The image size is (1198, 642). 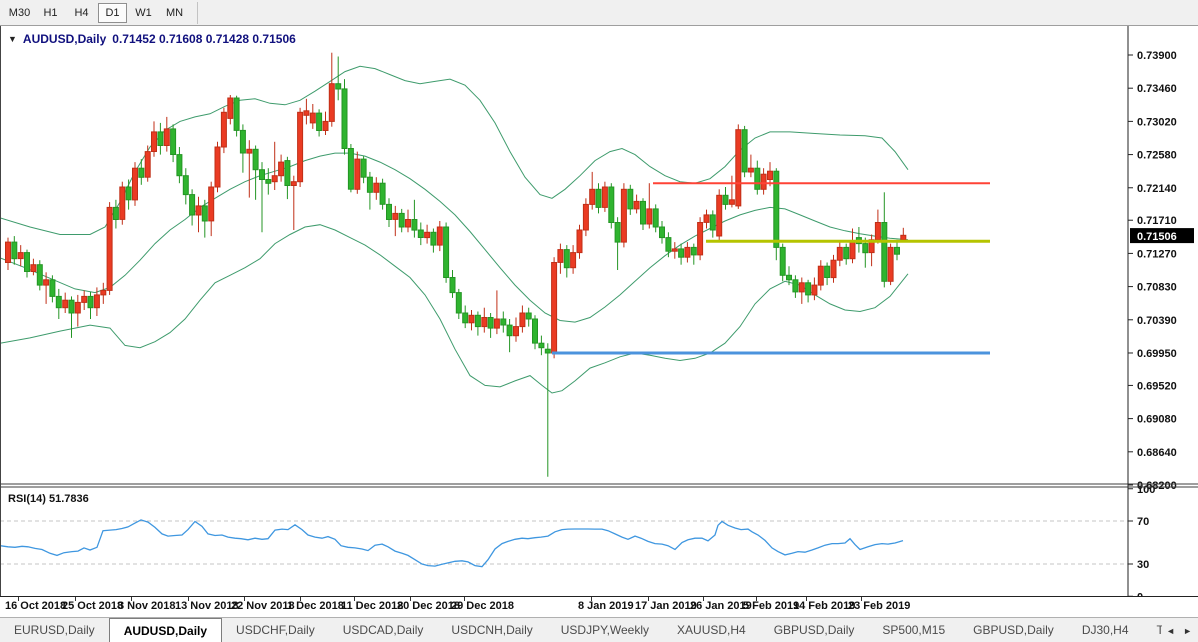 I want to click on timeframe-button-mn: MN, so click(x=174, y=12).